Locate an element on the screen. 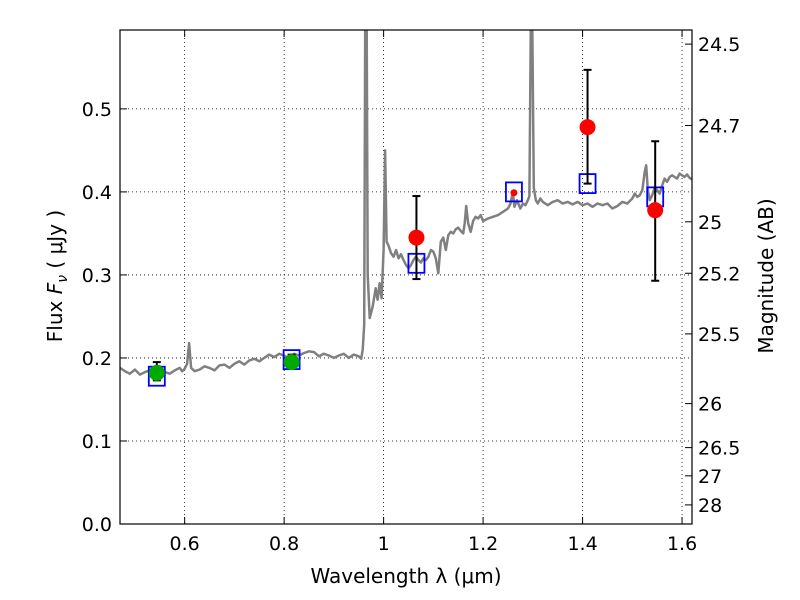  y-axis-label-suffix: ( μJy ) is located at coordinates (55, 242).